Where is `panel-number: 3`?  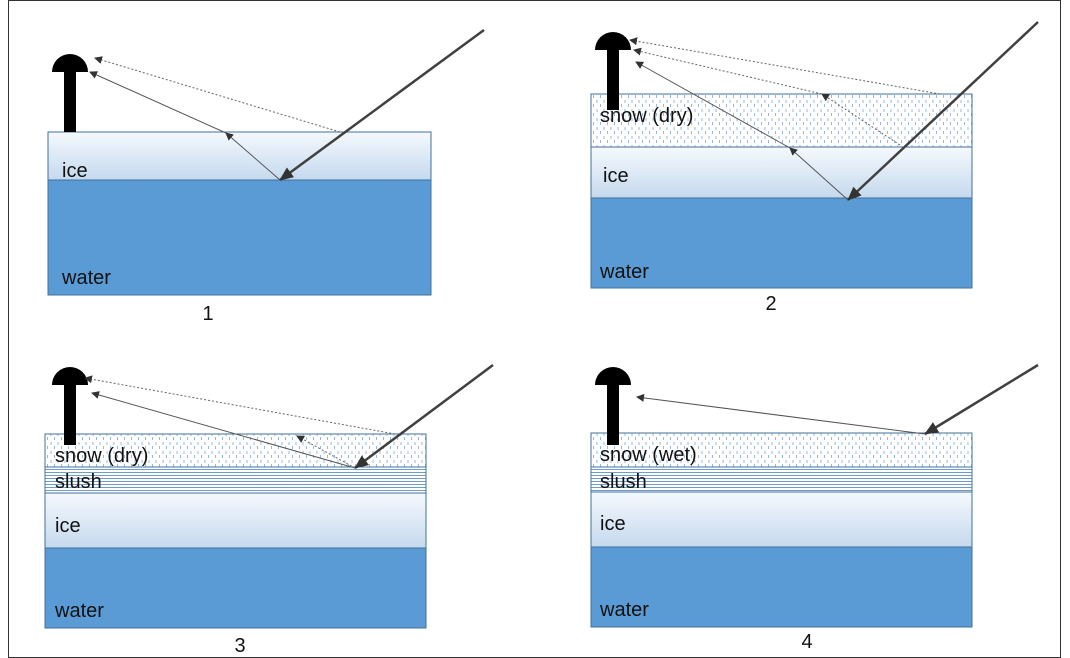 panel-number: 3 is located at coordinates (239, 646).